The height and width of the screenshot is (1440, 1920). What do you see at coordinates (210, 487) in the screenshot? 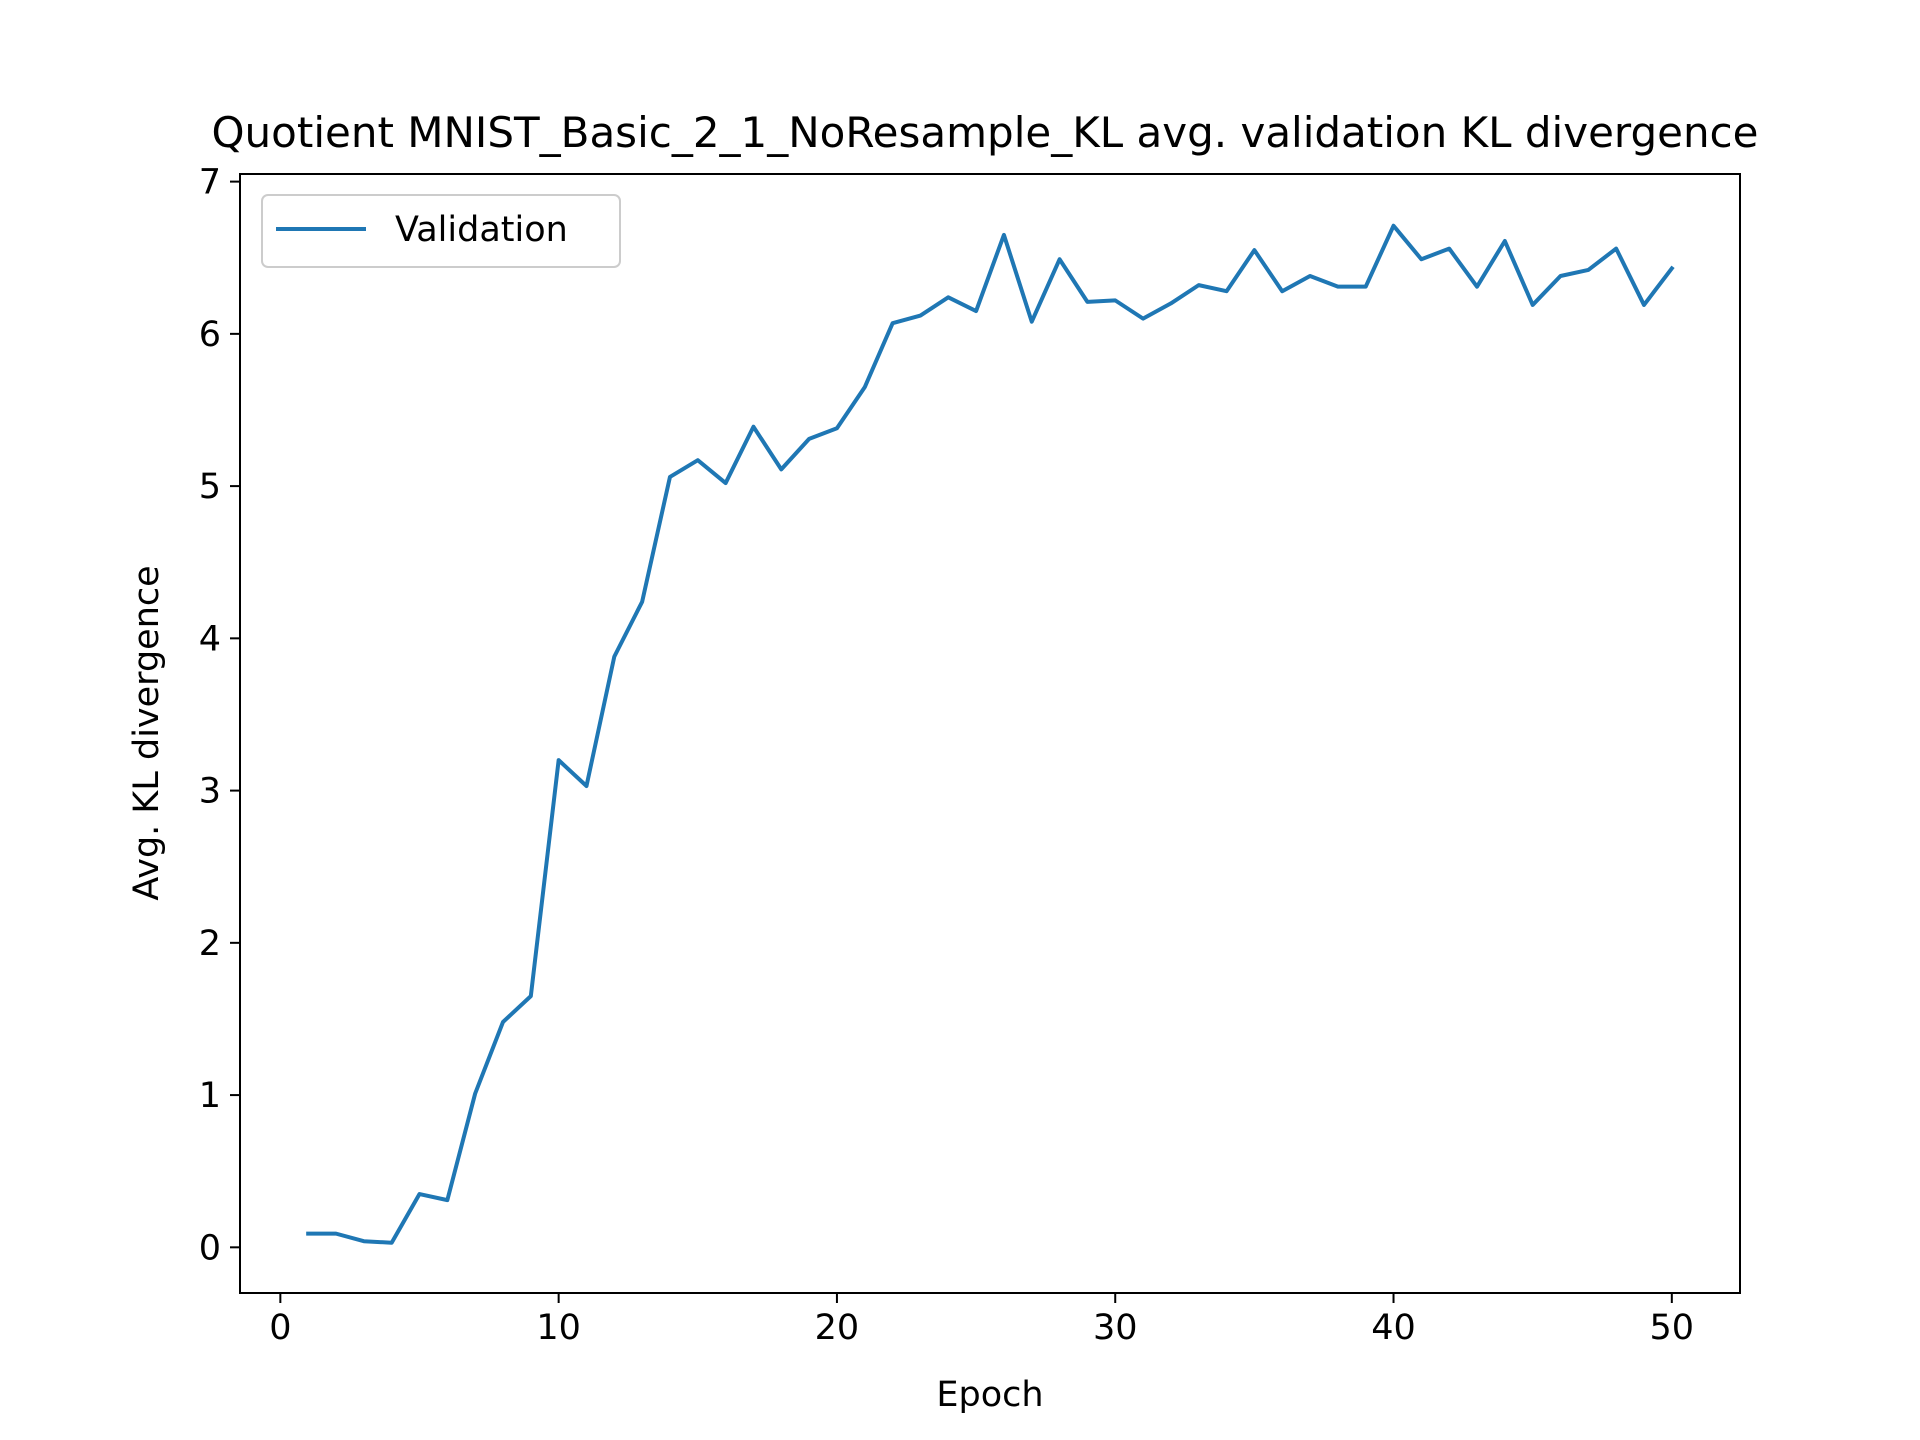
I see `y-tick-label-5: 5` at bounding box center [210, 487].